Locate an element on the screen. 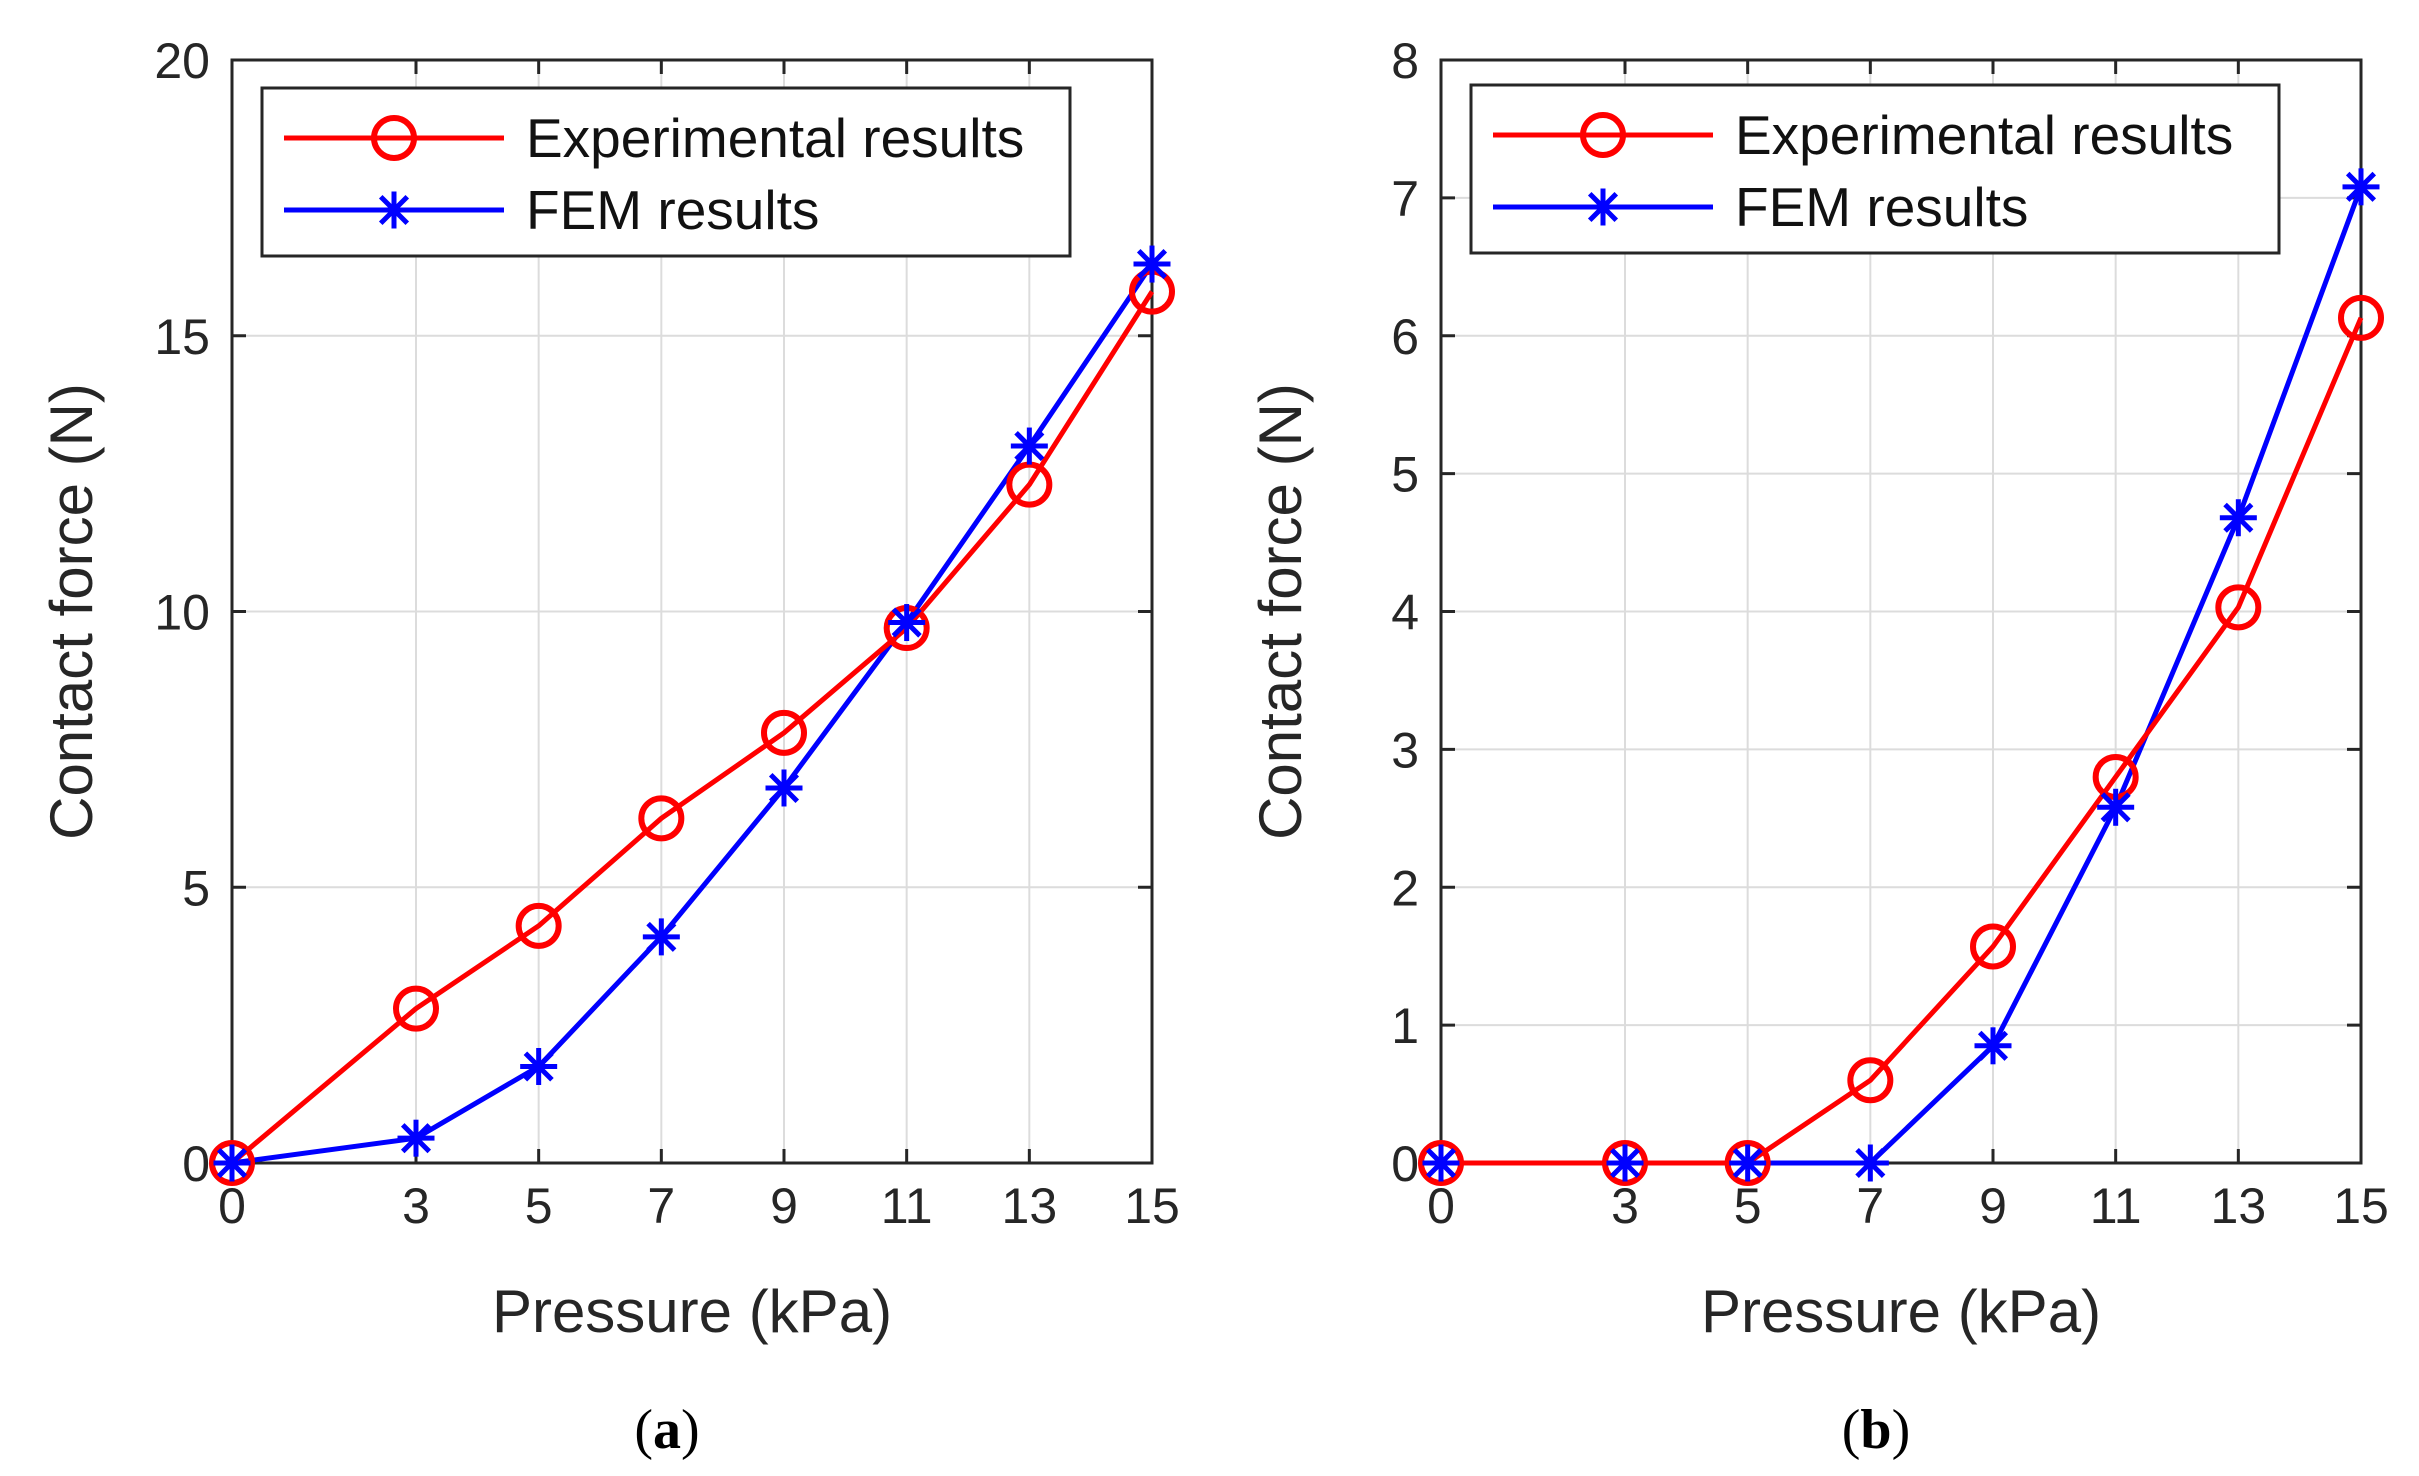  y-tick-label: 1 is located at coordinates (1405, 1026).